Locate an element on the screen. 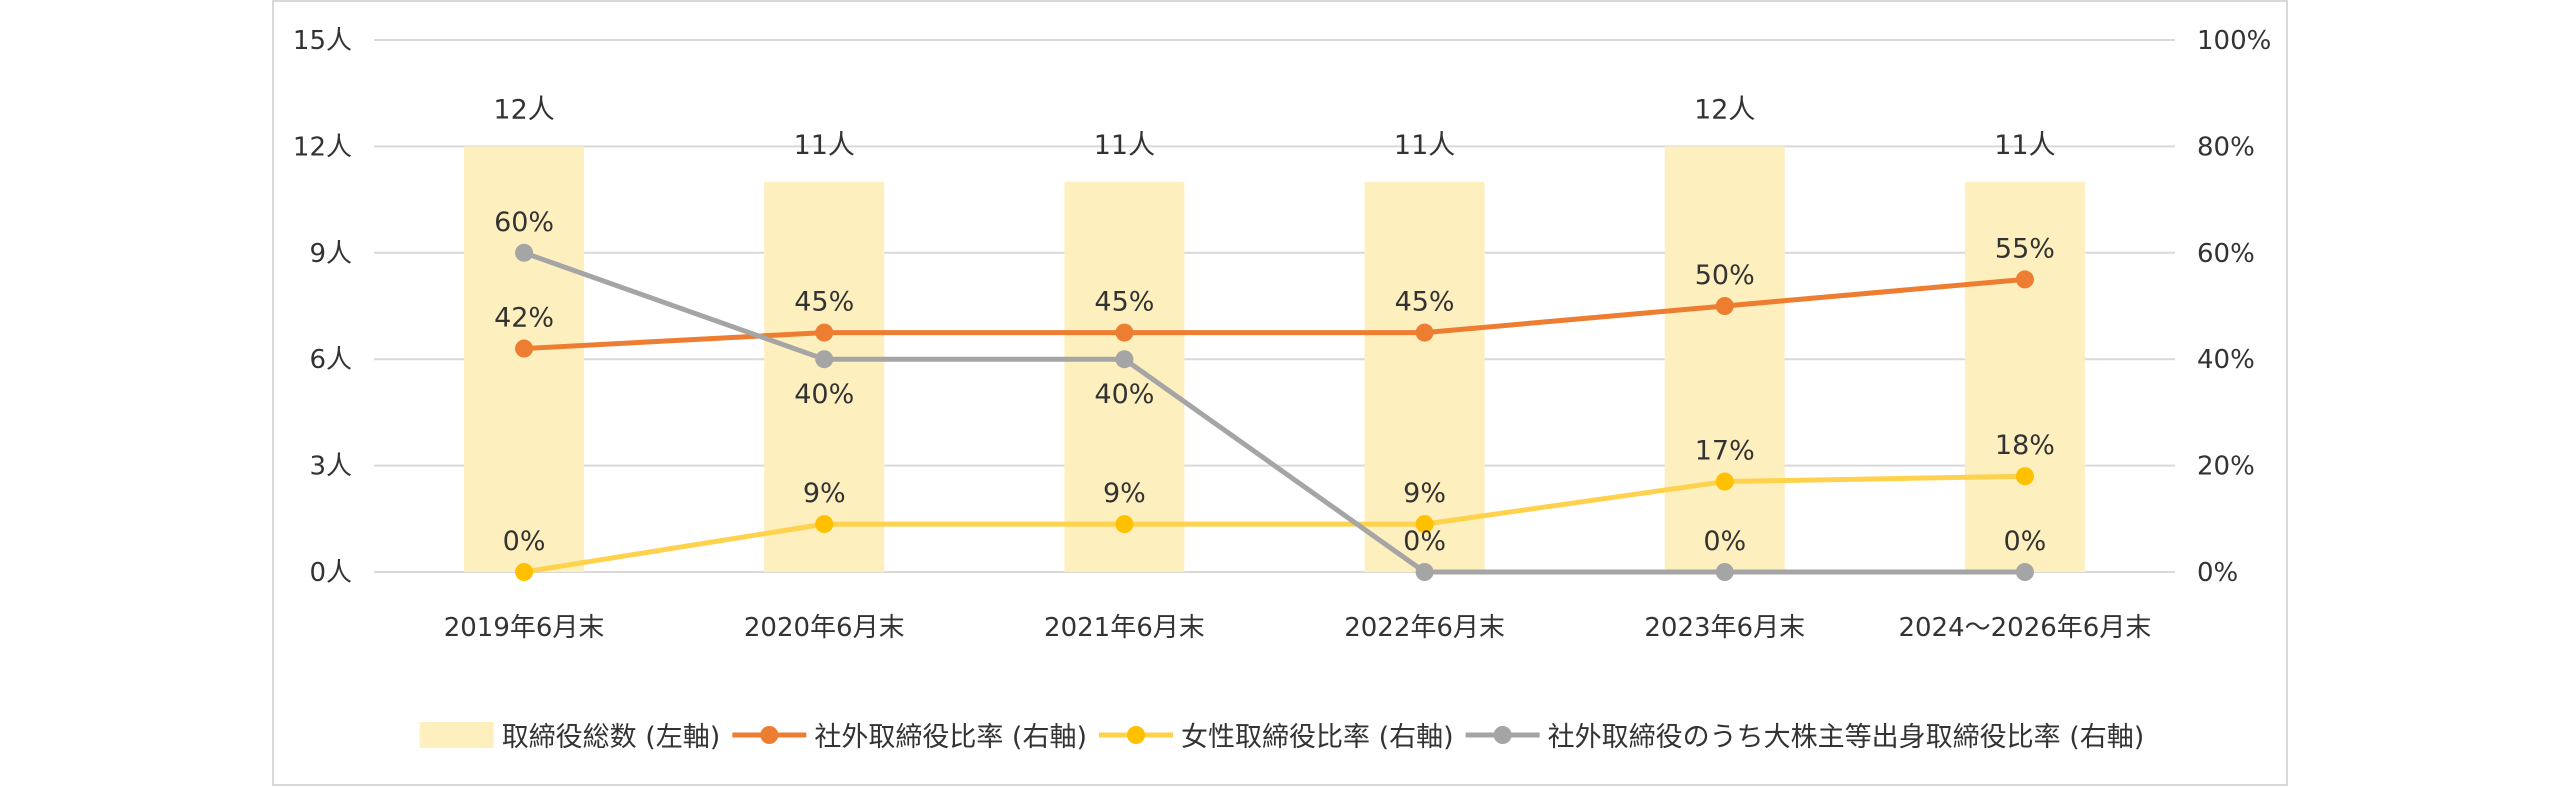  legend-entry-label: 女性取締役比率 (右軸) is located at coordinates (1317, 737).